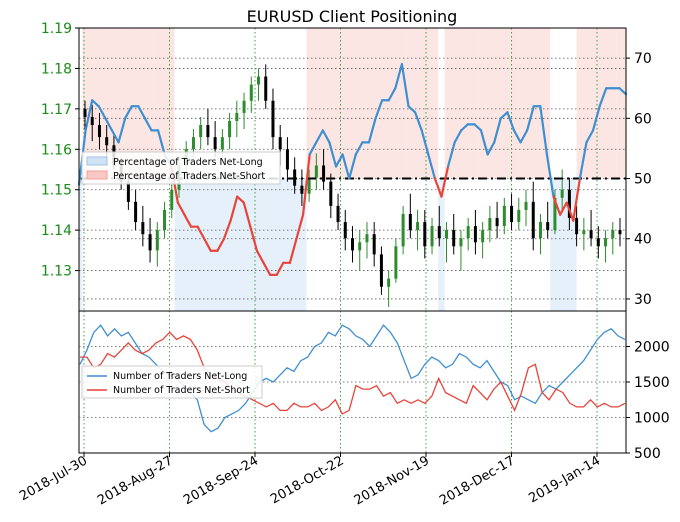 Image resolution: width=680 pixels, height=522 pixels. I want to click on net-short-count-line, so click(353, 373).